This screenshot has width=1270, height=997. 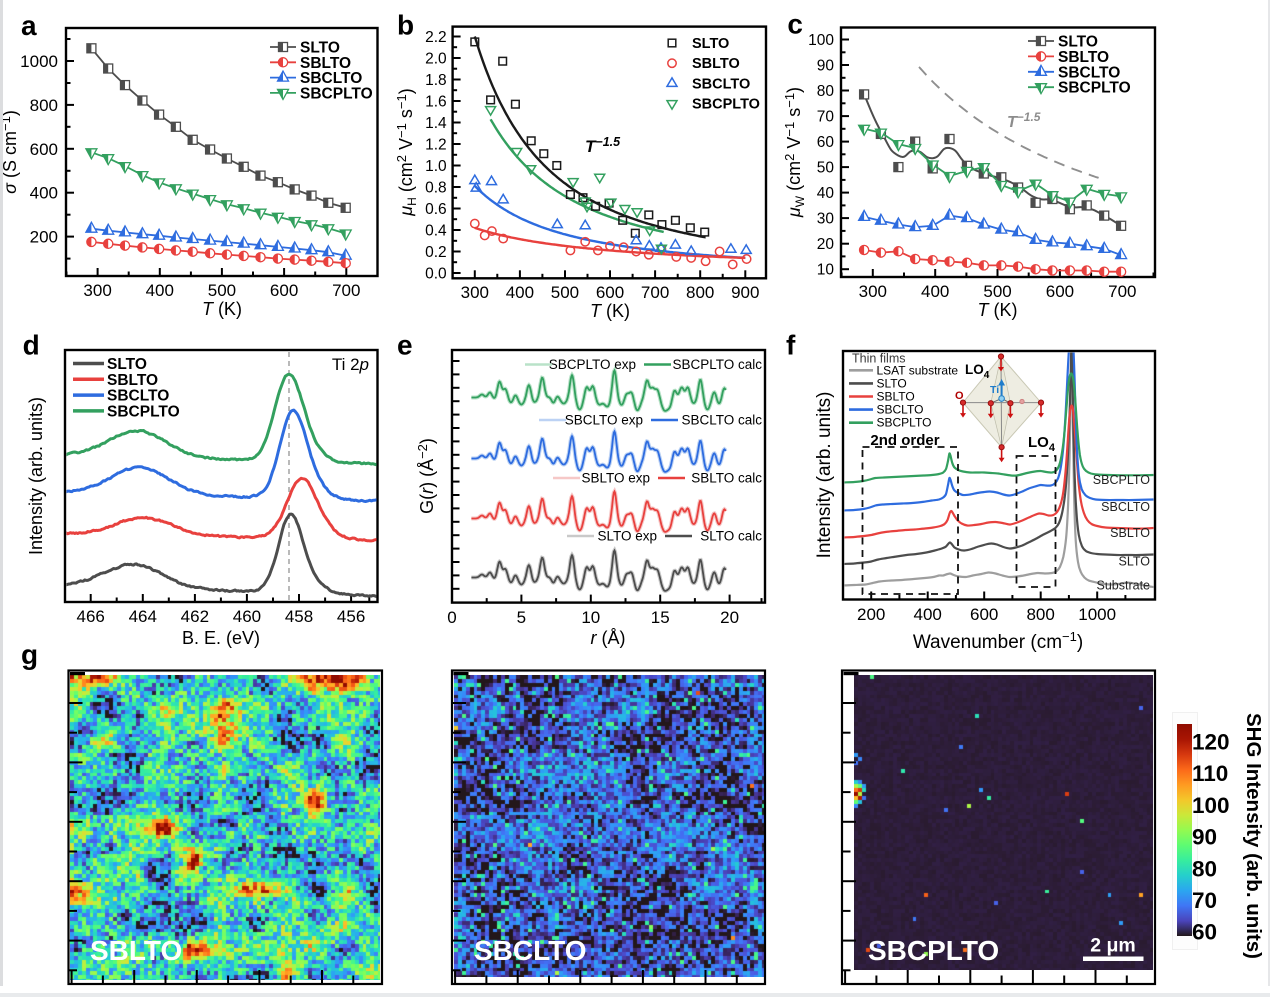 What do you see at coordinates (247, 616) in the screenshot?
I see `svg-text: 460` at bounding box center [247, 616].